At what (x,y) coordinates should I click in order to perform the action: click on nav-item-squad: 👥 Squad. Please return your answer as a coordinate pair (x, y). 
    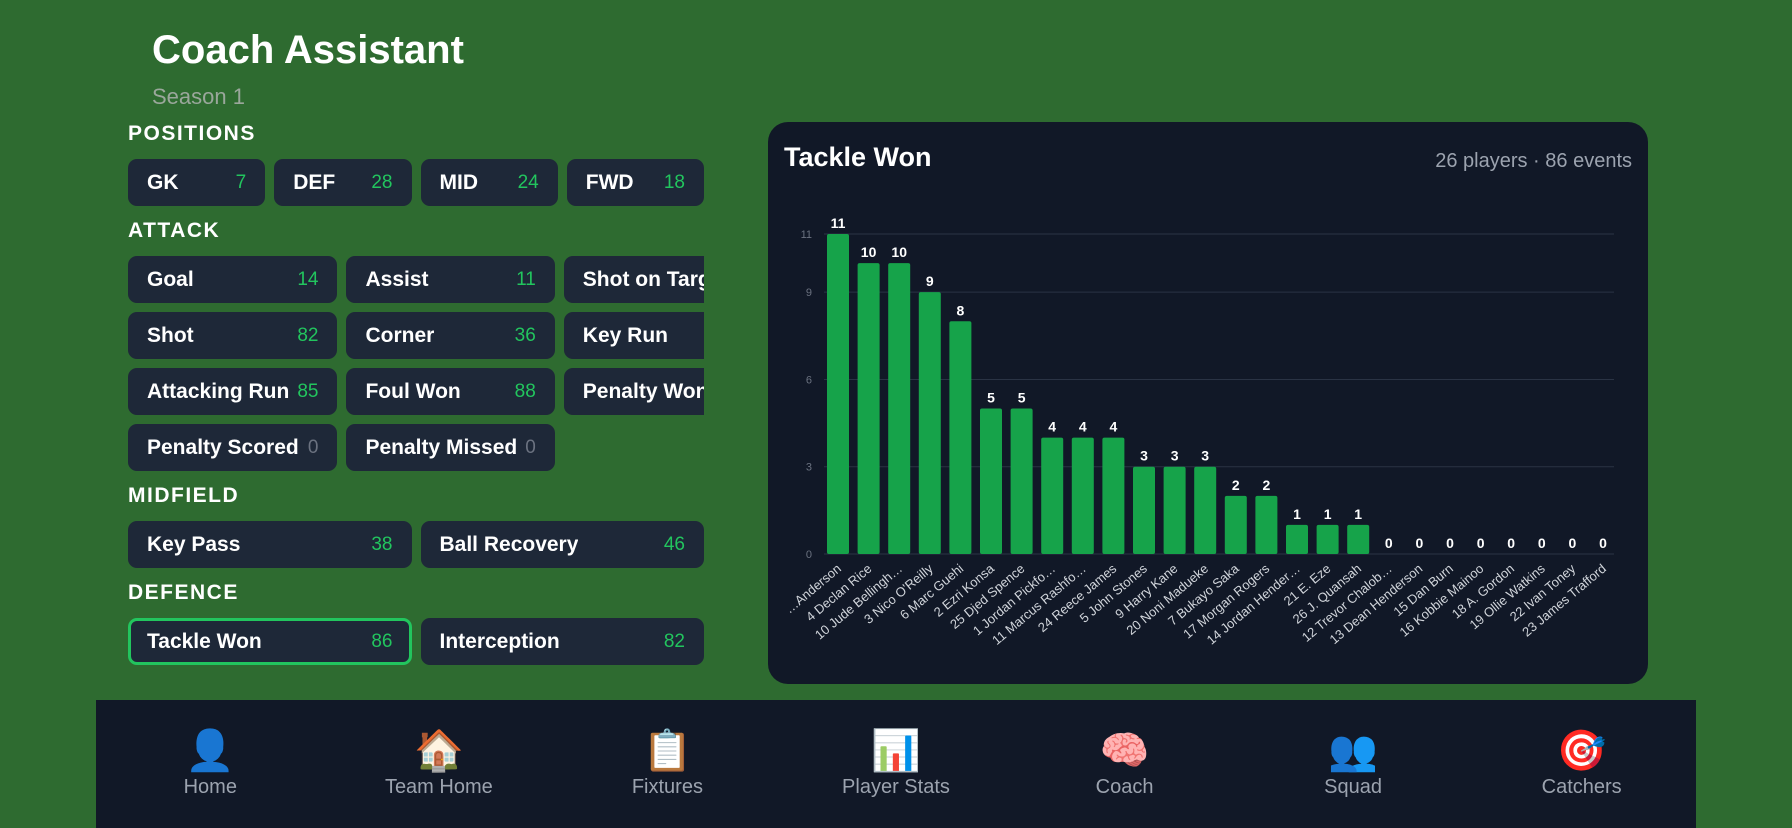
    Looking at the image, I should click on (1353, 749).